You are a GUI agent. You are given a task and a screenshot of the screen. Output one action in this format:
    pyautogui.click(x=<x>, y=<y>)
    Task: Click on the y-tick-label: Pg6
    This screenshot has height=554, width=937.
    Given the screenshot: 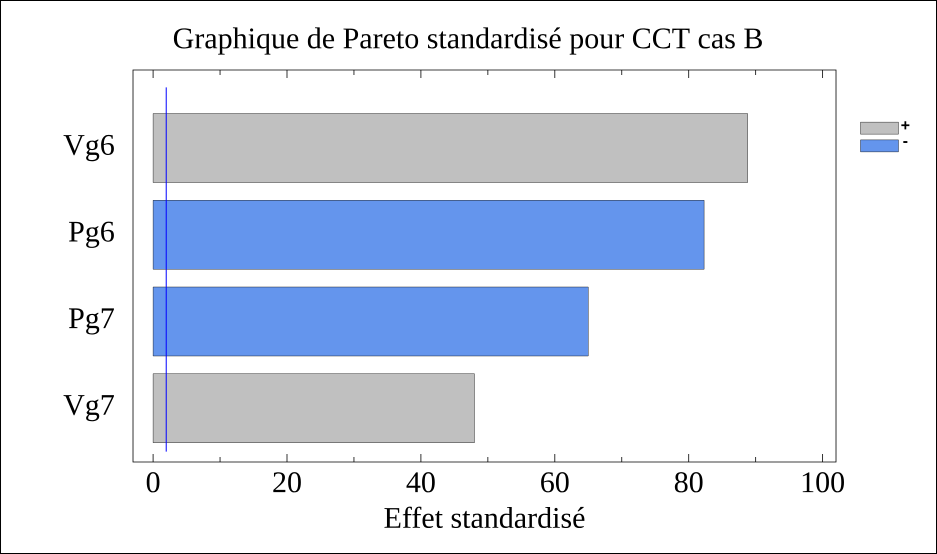 What is the action you would take?
    pyautogui.click(x=91, y=235)
    